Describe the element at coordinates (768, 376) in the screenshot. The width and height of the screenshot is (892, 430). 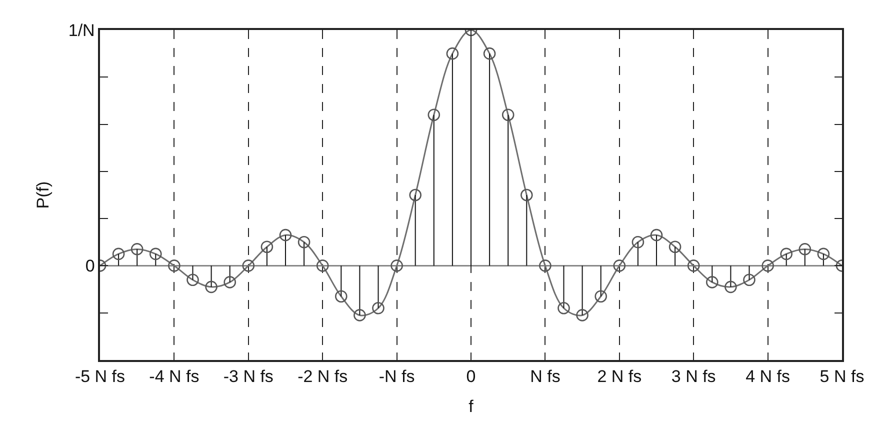
I see `x-tick-label: 4 N fs` at that location.